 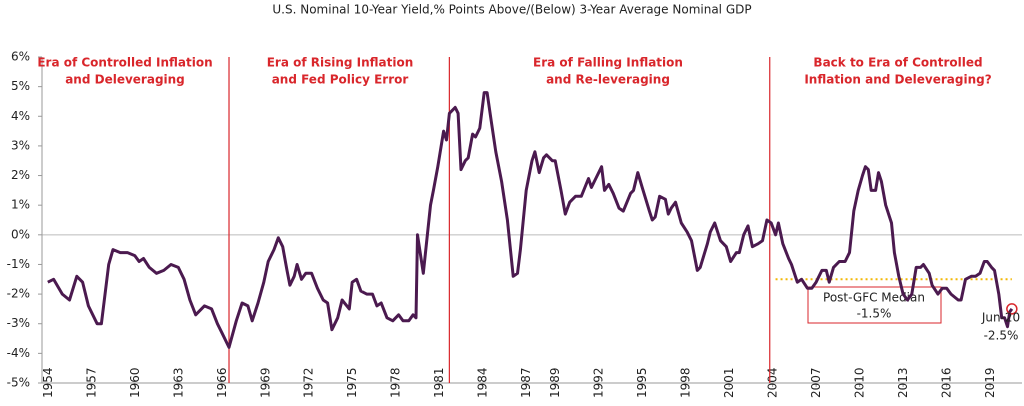 What do you see at coordinates (48, 382) in the screenshot?
I see `x-tick-label: 1954` at bounding box center [48, 382].